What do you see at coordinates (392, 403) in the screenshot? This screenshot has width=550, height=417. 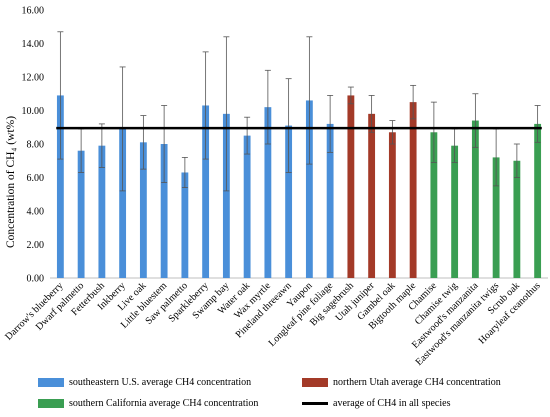 I see `legend-label-average-all: average of CH4 in all species` at bounding box center [392, 403].